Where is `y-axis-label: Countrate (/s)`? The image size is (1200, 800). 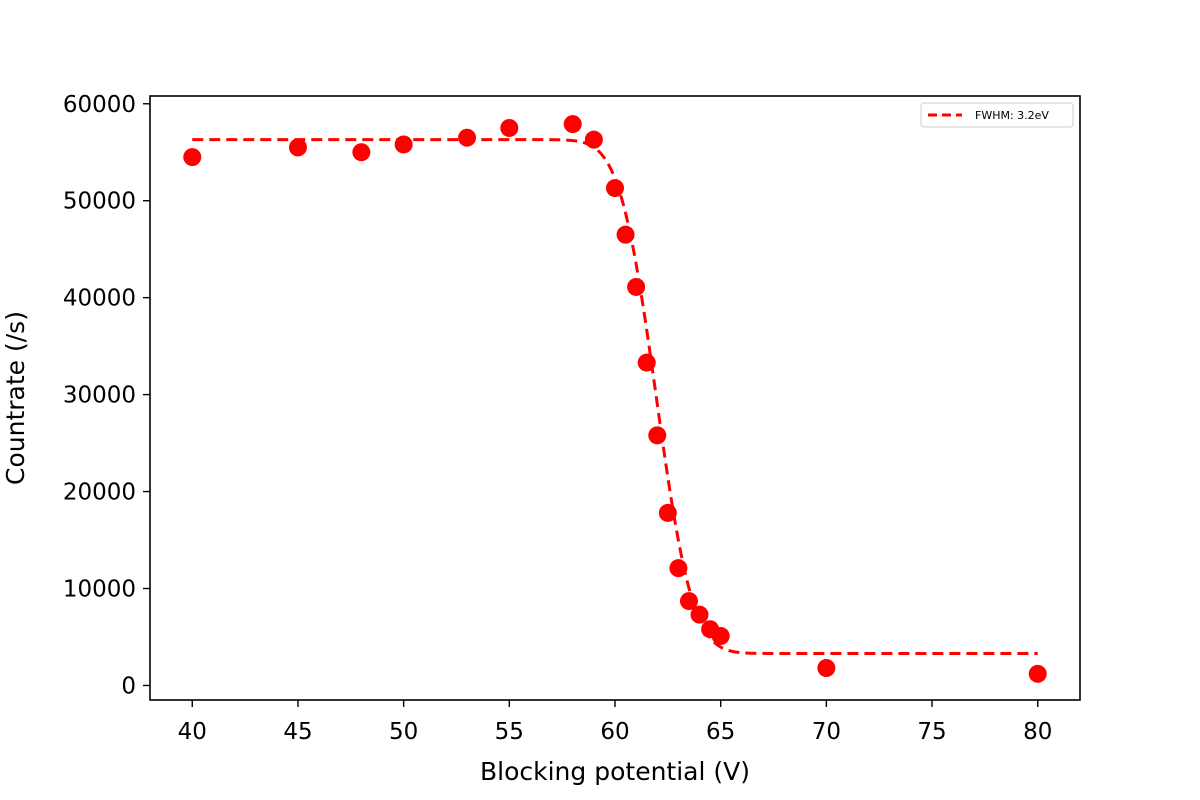 y-axis-label: Countrate (/s) is located at coordinates (15, 398).